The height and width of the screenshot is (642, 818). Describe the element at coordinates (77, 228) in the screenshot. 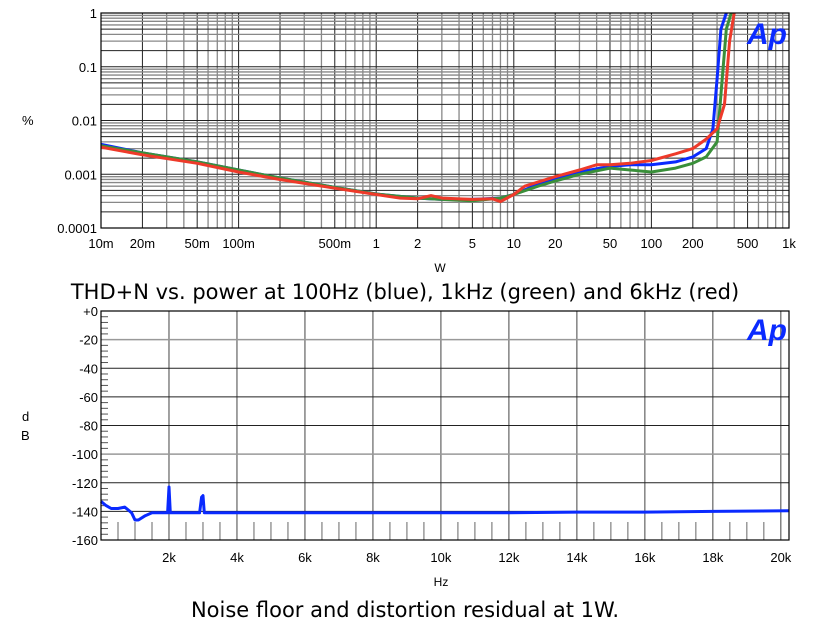

I see `y-tick-label: 0.0001` at that location.